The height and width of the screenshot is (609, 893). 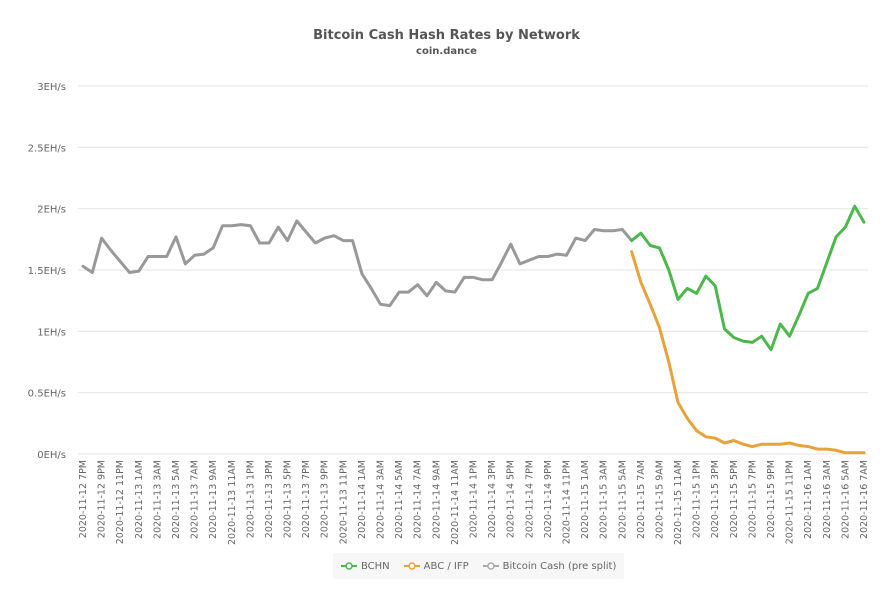 I want to click on x-tick-label: 2020-11-14 9PM, so click(x=548, y=499).